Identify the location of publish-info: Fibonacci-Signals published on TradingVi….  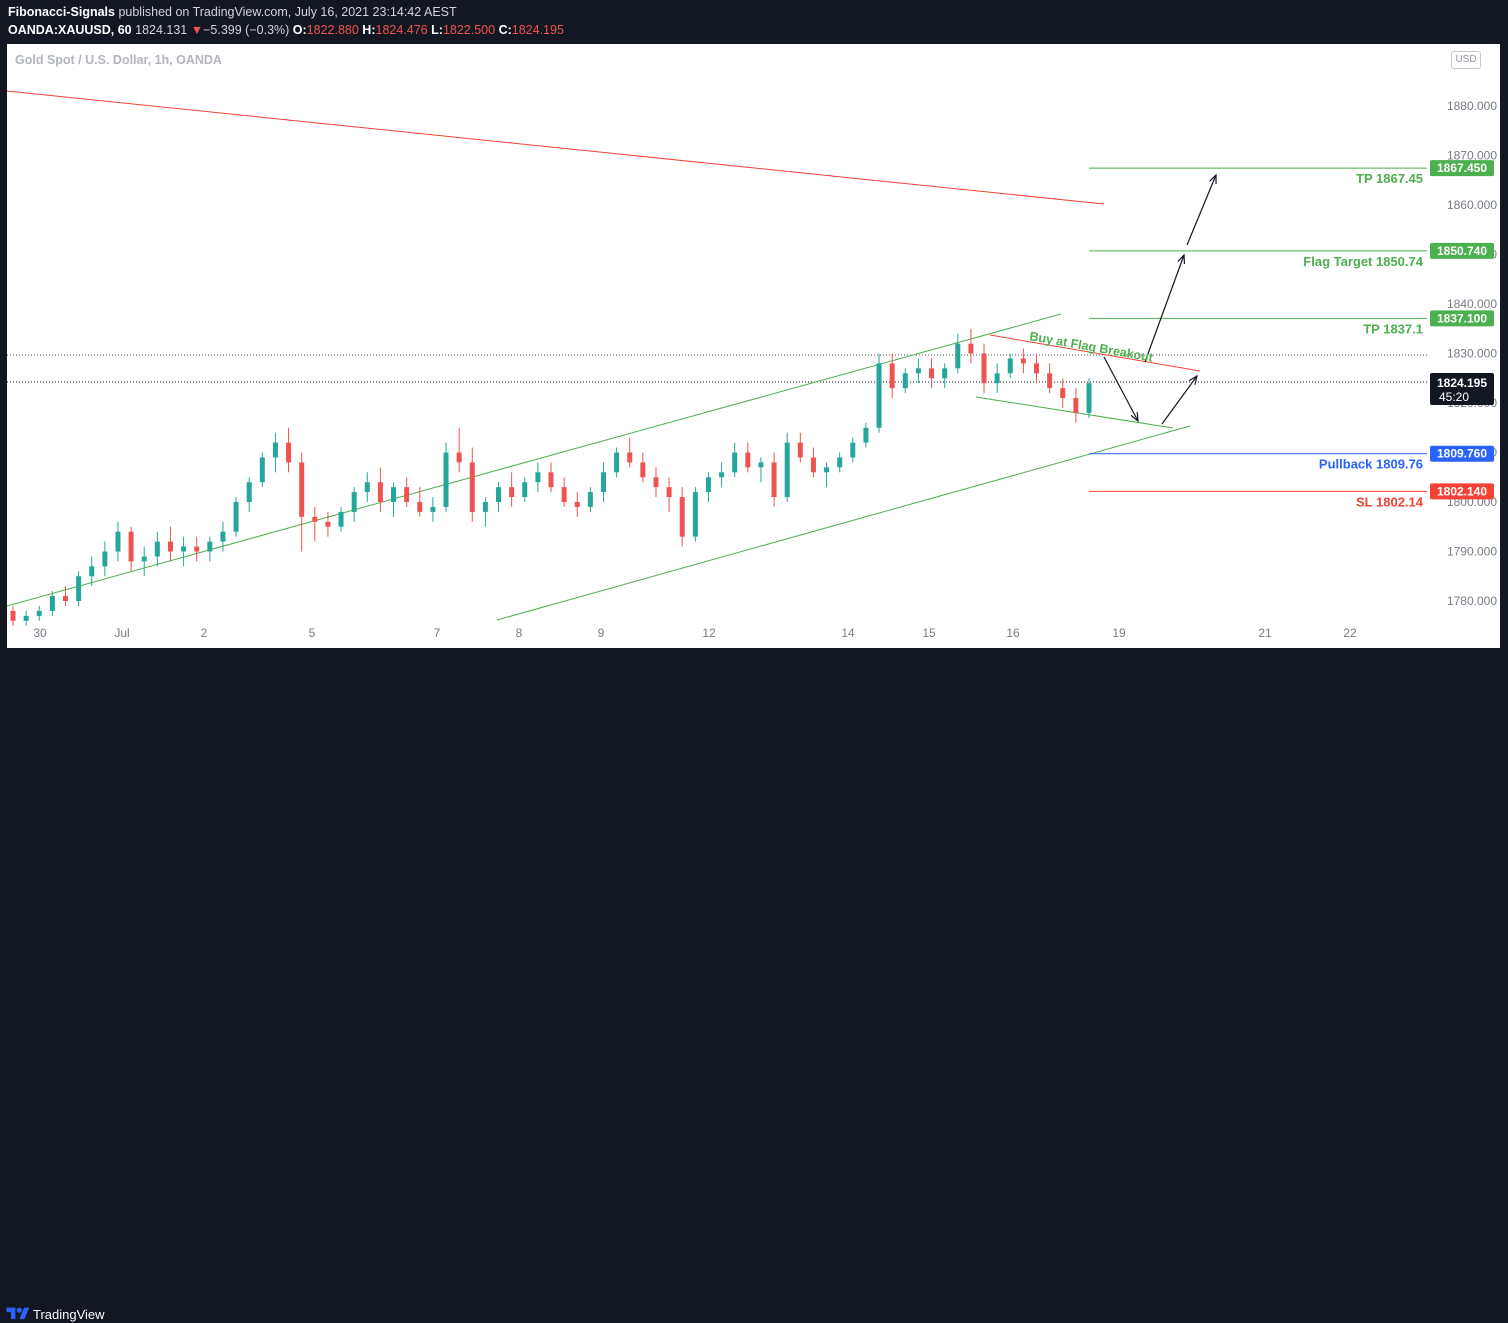
(232, 12).